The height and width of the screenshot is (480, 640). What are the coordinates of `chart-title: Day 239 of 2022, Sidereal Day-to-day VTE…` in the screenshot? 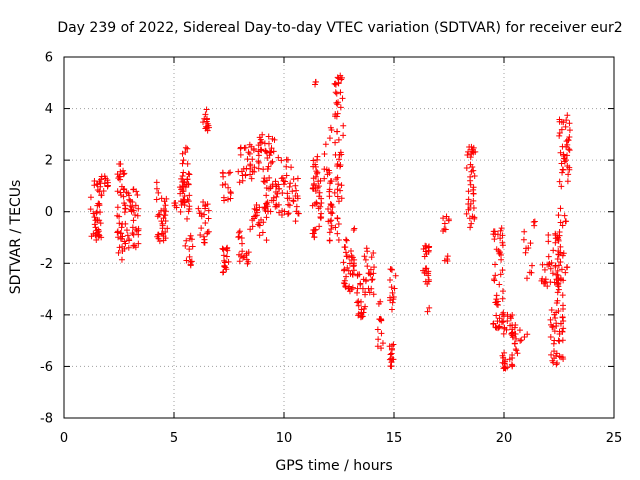 It's located at (339, 28).